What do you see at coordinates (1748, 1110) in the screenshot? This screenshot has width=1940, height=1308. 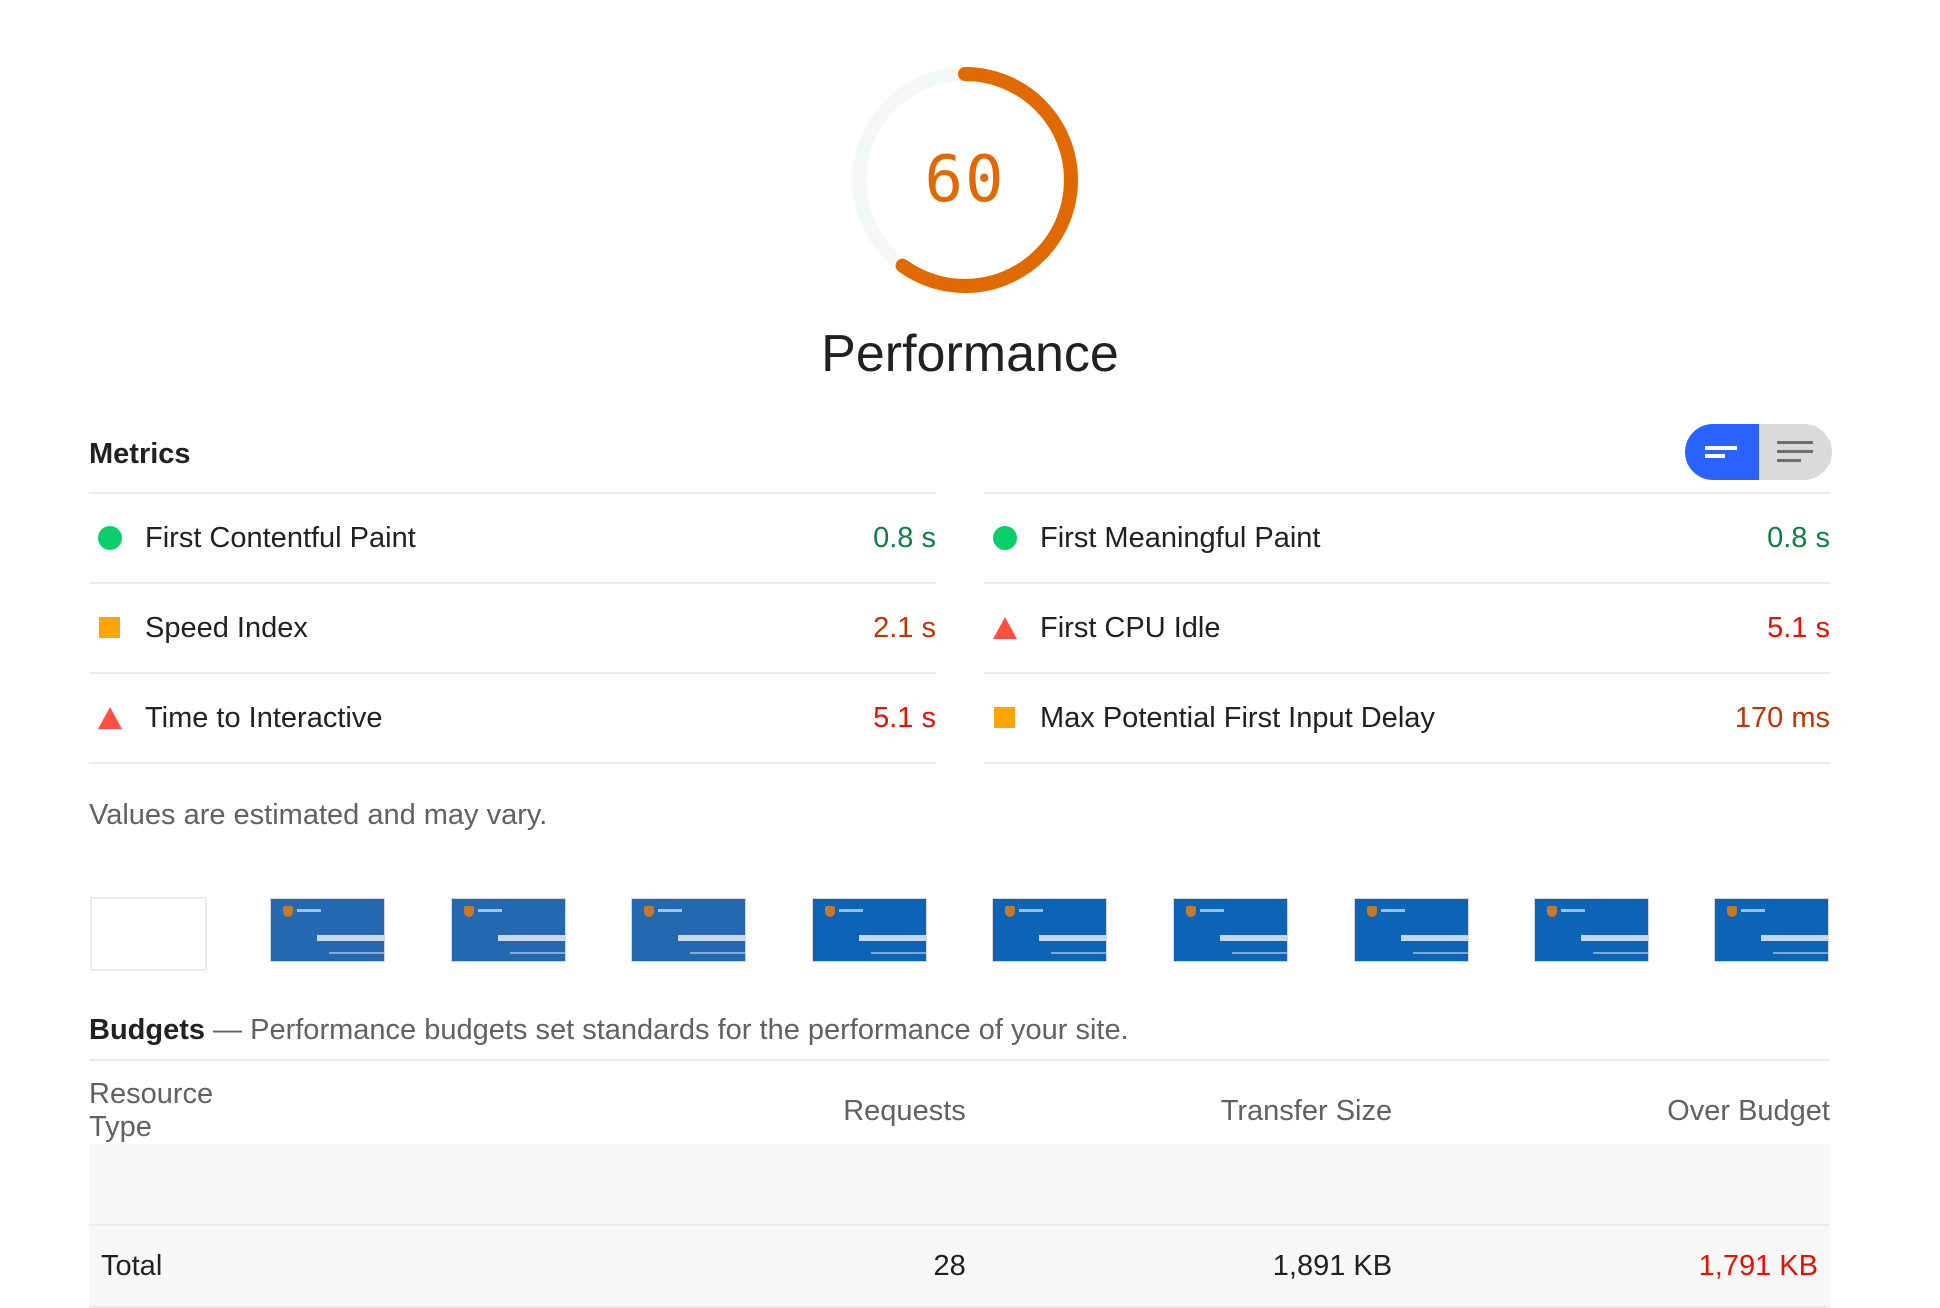 I see `column-header-over-budget: Over Budget` at bounding box center [1748, 1110].